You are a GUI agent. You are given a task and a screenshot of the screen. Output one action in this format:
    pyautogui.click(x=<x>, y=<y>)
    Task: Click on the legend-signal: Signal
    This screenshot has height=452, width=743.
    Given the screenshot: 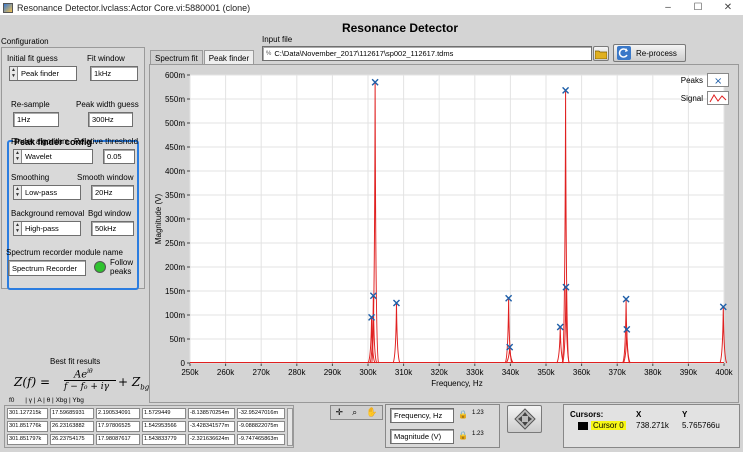 What is the action you would take?
    pyautogui.click(x=705, y=98)
    